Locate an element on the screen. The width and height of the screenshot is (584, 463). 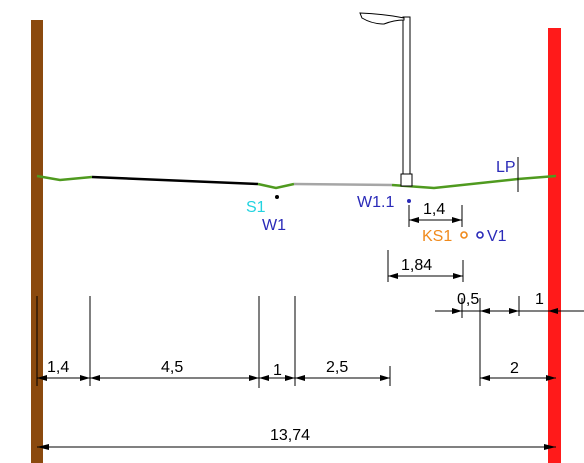
road-surface-light is located at coordinates (343, 184).